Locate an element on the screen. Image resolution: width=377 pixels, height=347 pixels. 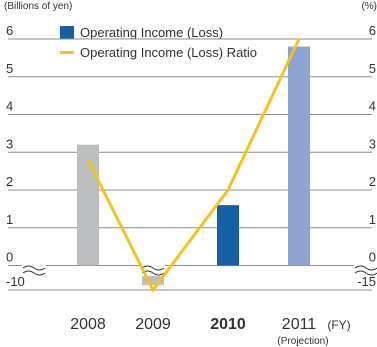
y-left-tick-label: 1 is located at coordinates (9, 219).